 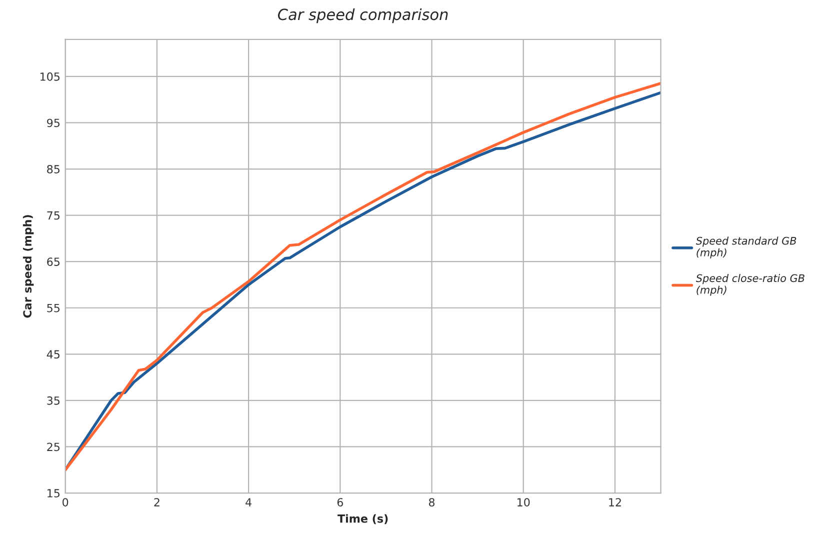 What do you see at coordinates (363, 16) in the screenshot?
I see `chart-title: Car speed comparison` at bounding box center [363, 16].